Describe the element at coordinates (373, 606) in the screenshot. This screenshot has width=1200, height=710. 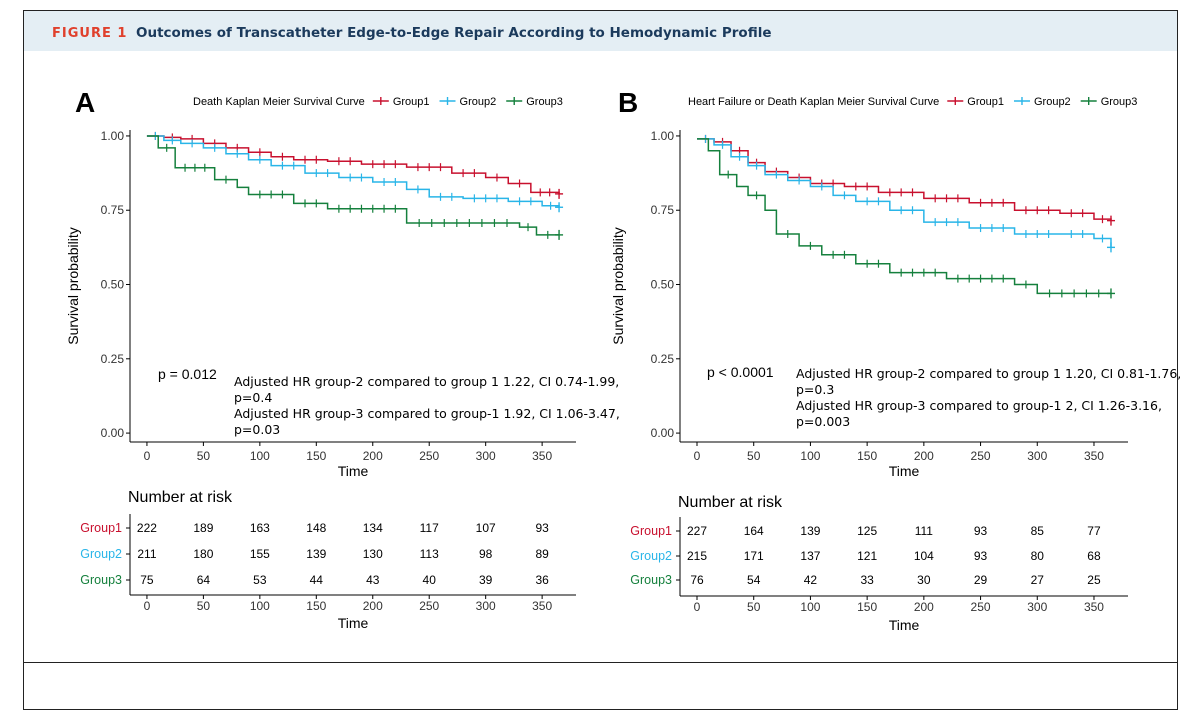
I see `risk-x-tick-label: 200` at that location.